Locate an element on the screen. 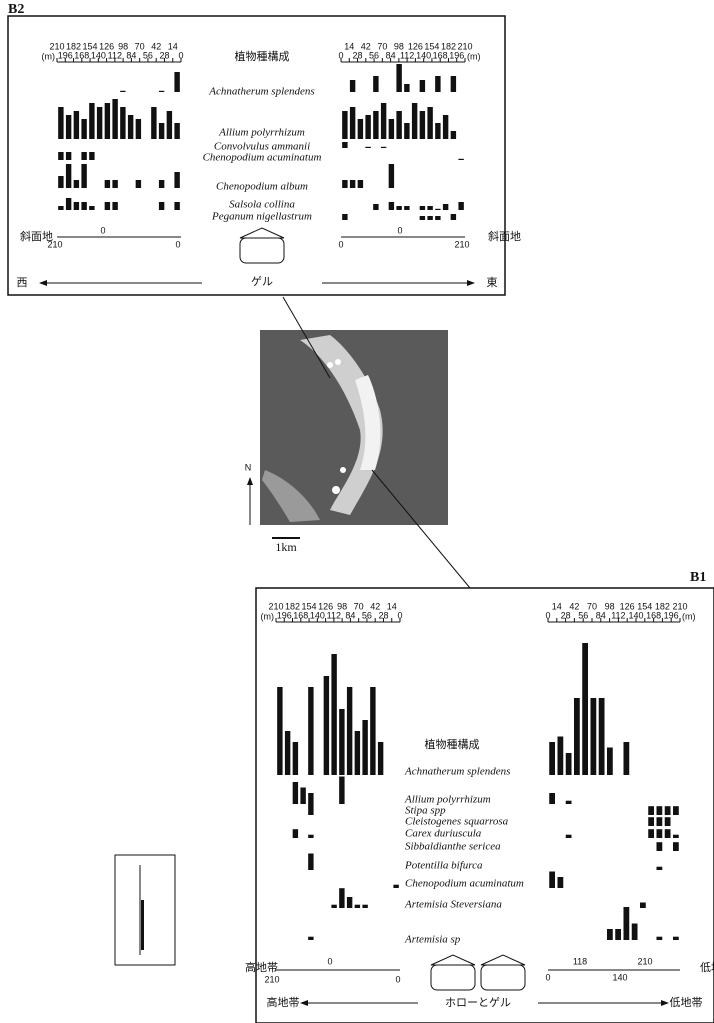 This screenshot has width=714, height=1023. profile-label: 低地帯 is located at coordinates (707, 967).